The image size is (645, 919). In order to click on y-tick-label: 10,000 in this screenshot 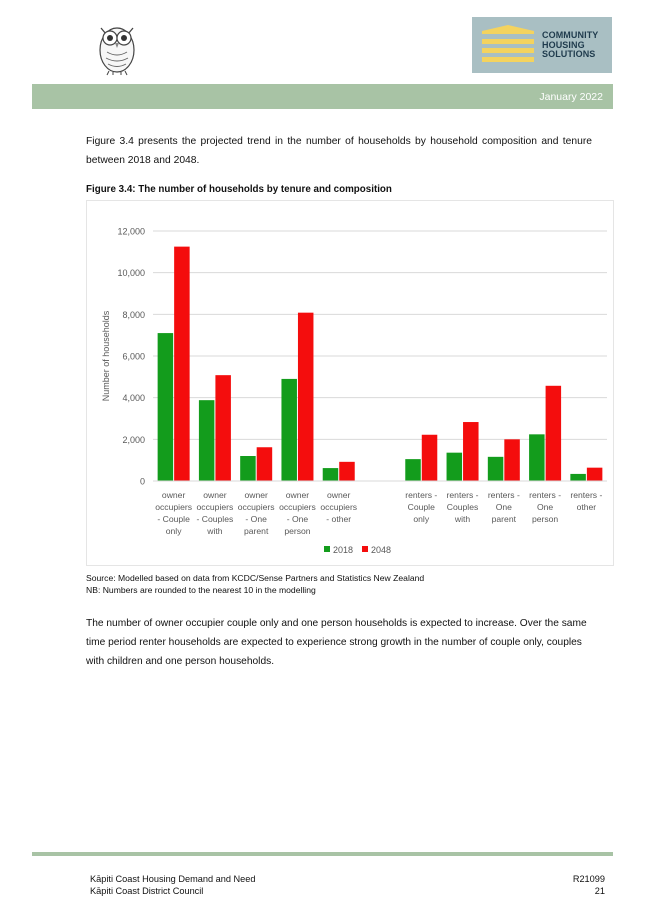, I will do `click(131, 273)`.